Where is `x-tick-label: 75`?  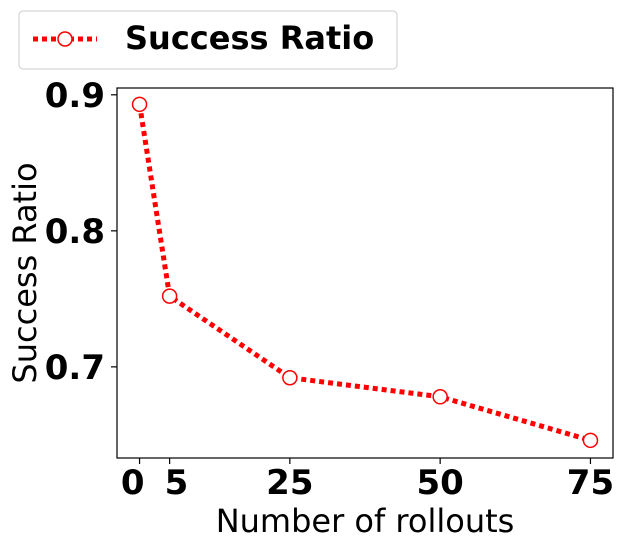 x-tick-label: 75 is located at coordinates (590, 483).